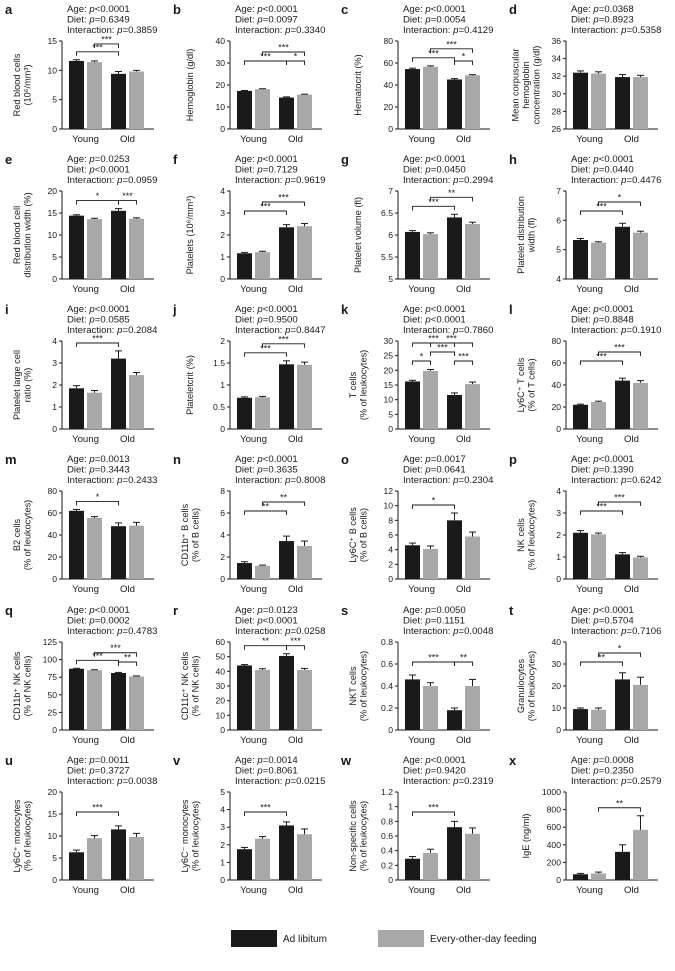 The height and width of the screenshot is (971, 675). I want to click on y-tick-label: 34, so click(556, 59).